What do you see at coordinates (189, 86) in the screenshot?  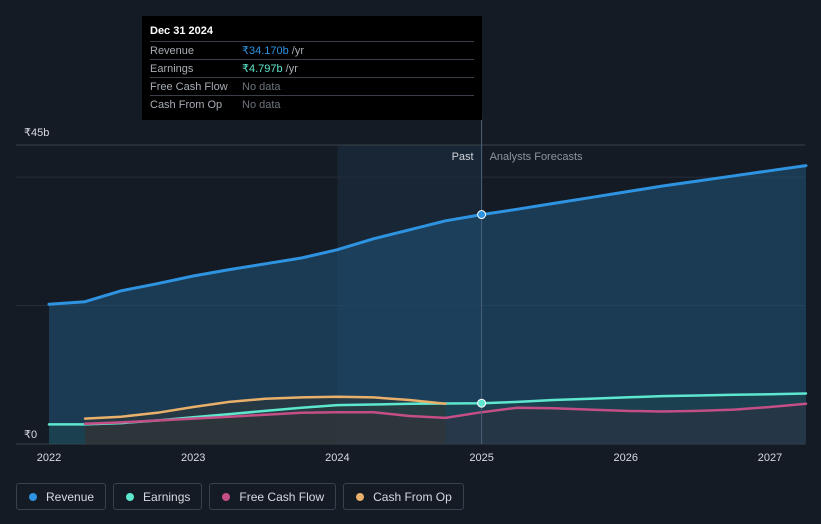 I see `tooltip-label: Free Cash Flow` at bounding box center [189, 86].